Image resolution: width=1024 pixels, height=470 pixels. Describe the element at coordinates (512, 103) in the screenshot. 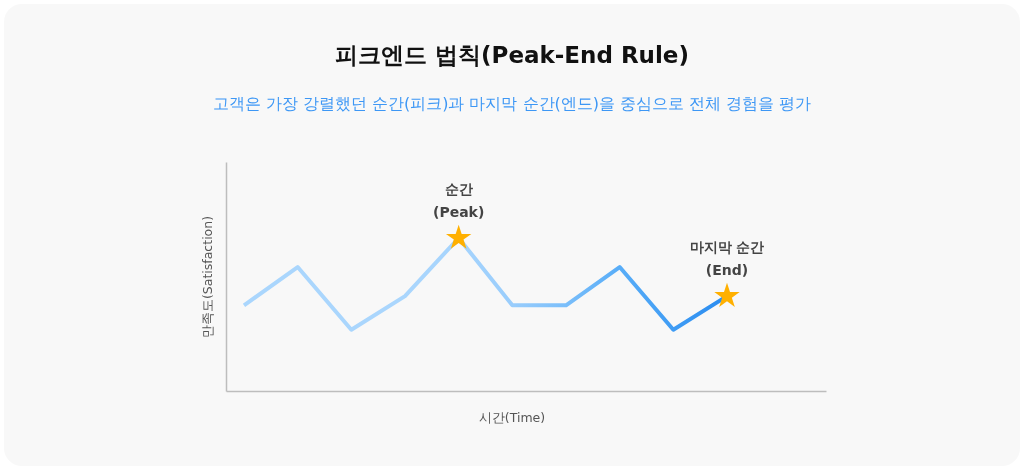

I see `chart-subtitle: 고객은 가장 강렬했던 순간(피크)과 마지막 순간(엔드)을 중심으로 전체 경험을 평가` at that location.